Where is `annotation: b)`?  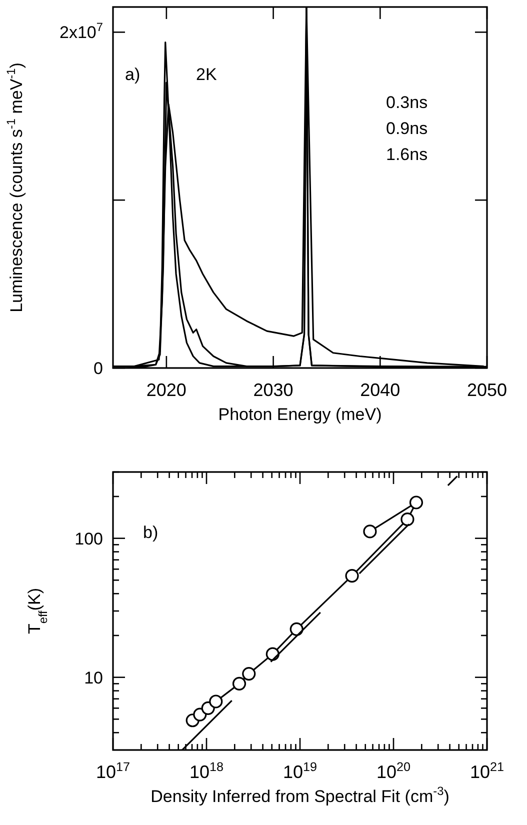
annotation: b) is located at coordinates (150, 532).